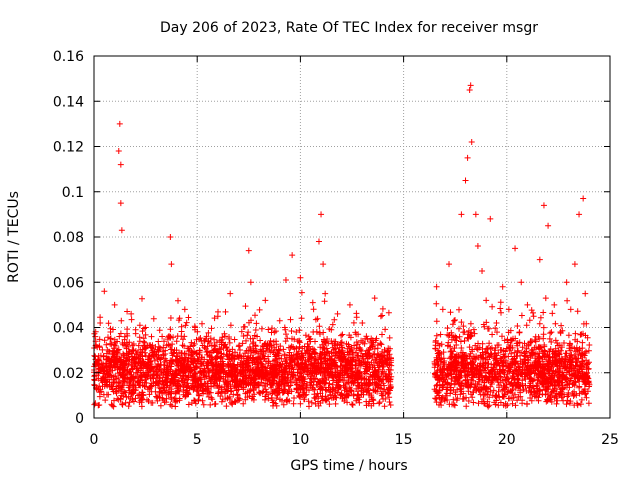 The image size is (640, 480). Describe the element at coordinates (94, 440) in the screenshot. I see `x-tick-label: 0` at that location.